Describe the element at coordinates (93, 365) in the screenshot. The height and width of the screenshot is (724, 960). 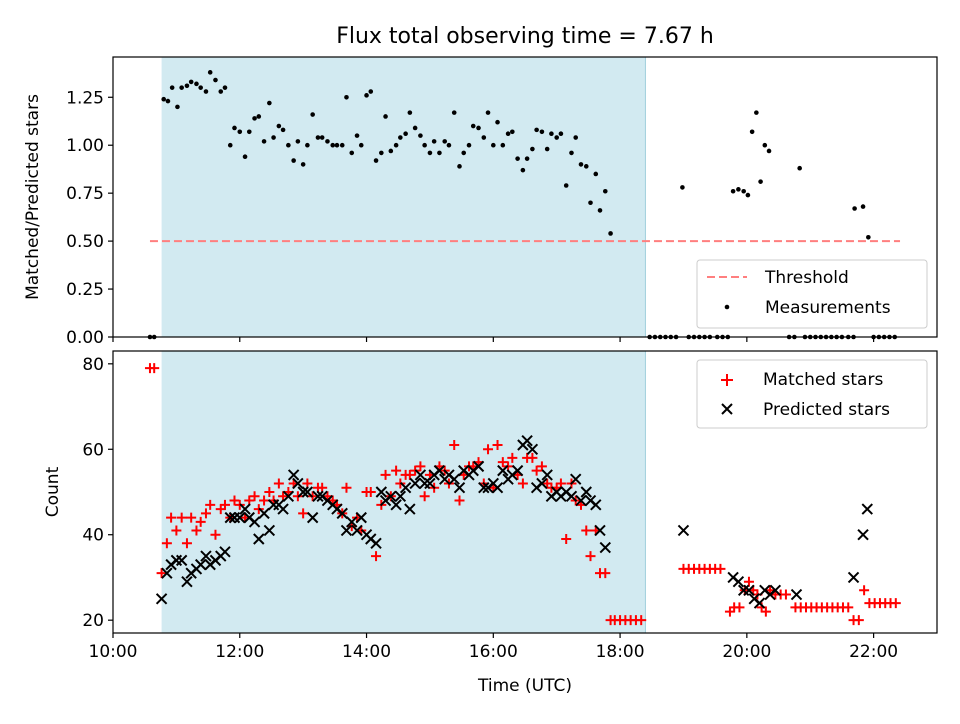
I see `y-tick-label: 80` at that location.